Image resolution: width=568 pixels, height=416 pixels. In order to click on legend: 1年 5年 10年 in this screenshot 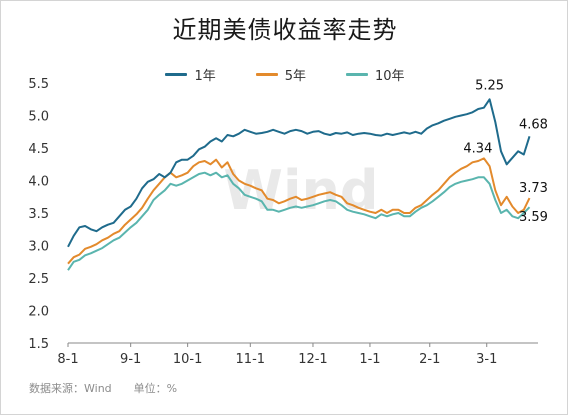, I will do `click(284, 74)`.